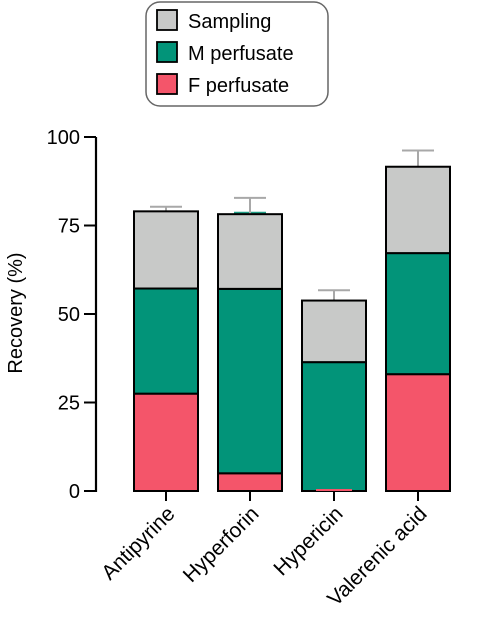  What do you see at coordinates (418, 210) in the screenshot?
I see `bar-sampling-valerenic-acid` at bounding box center [418, 210].